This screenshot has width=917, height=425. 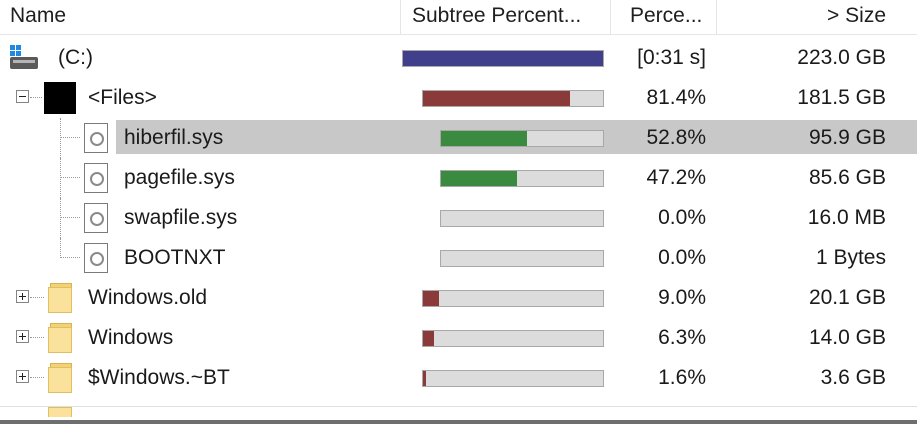 I want to click on row-percent: [0:31 s], so click(x=671, y=57).